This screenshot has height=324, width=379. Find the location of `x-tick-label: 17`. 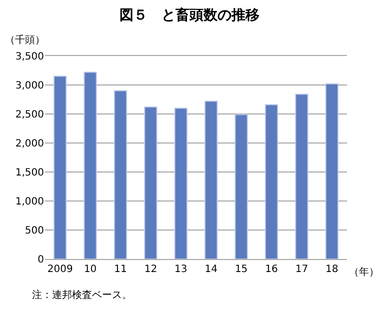

x-tick-label: 17 is located at coordinates (301, 269).